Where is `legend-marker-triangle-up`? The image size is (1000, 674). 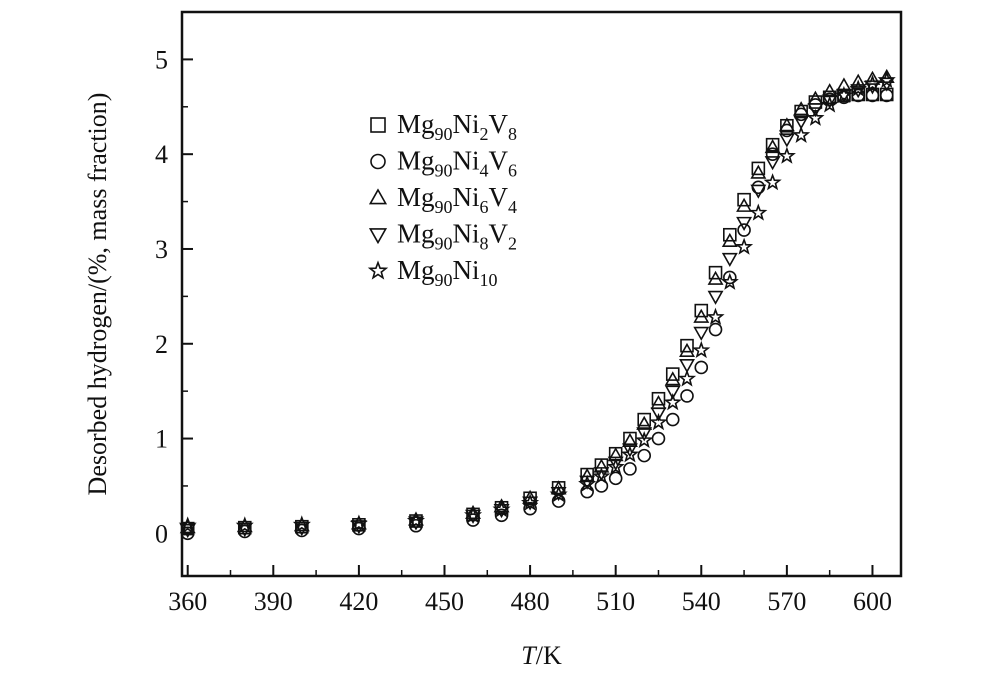
legend-marker-triangle-up is located at coordinates (378, 196).